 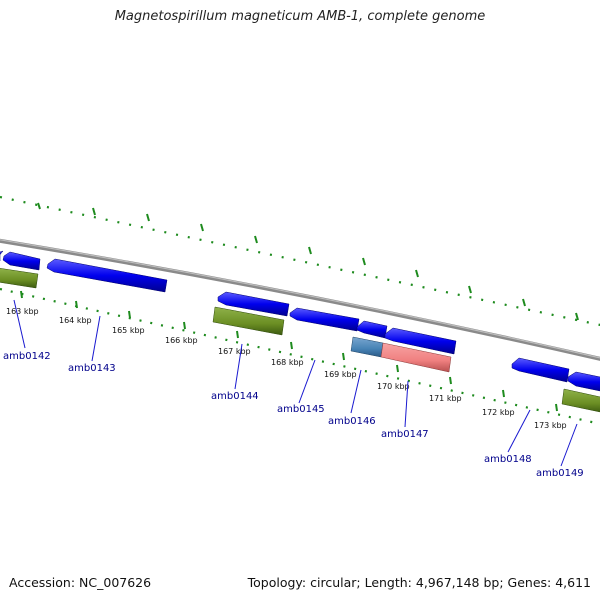 What do you see at coordinates (22, 311) in the screenshot?
I see `tick-label: 163 kbp` at bounding box center [22, 311].